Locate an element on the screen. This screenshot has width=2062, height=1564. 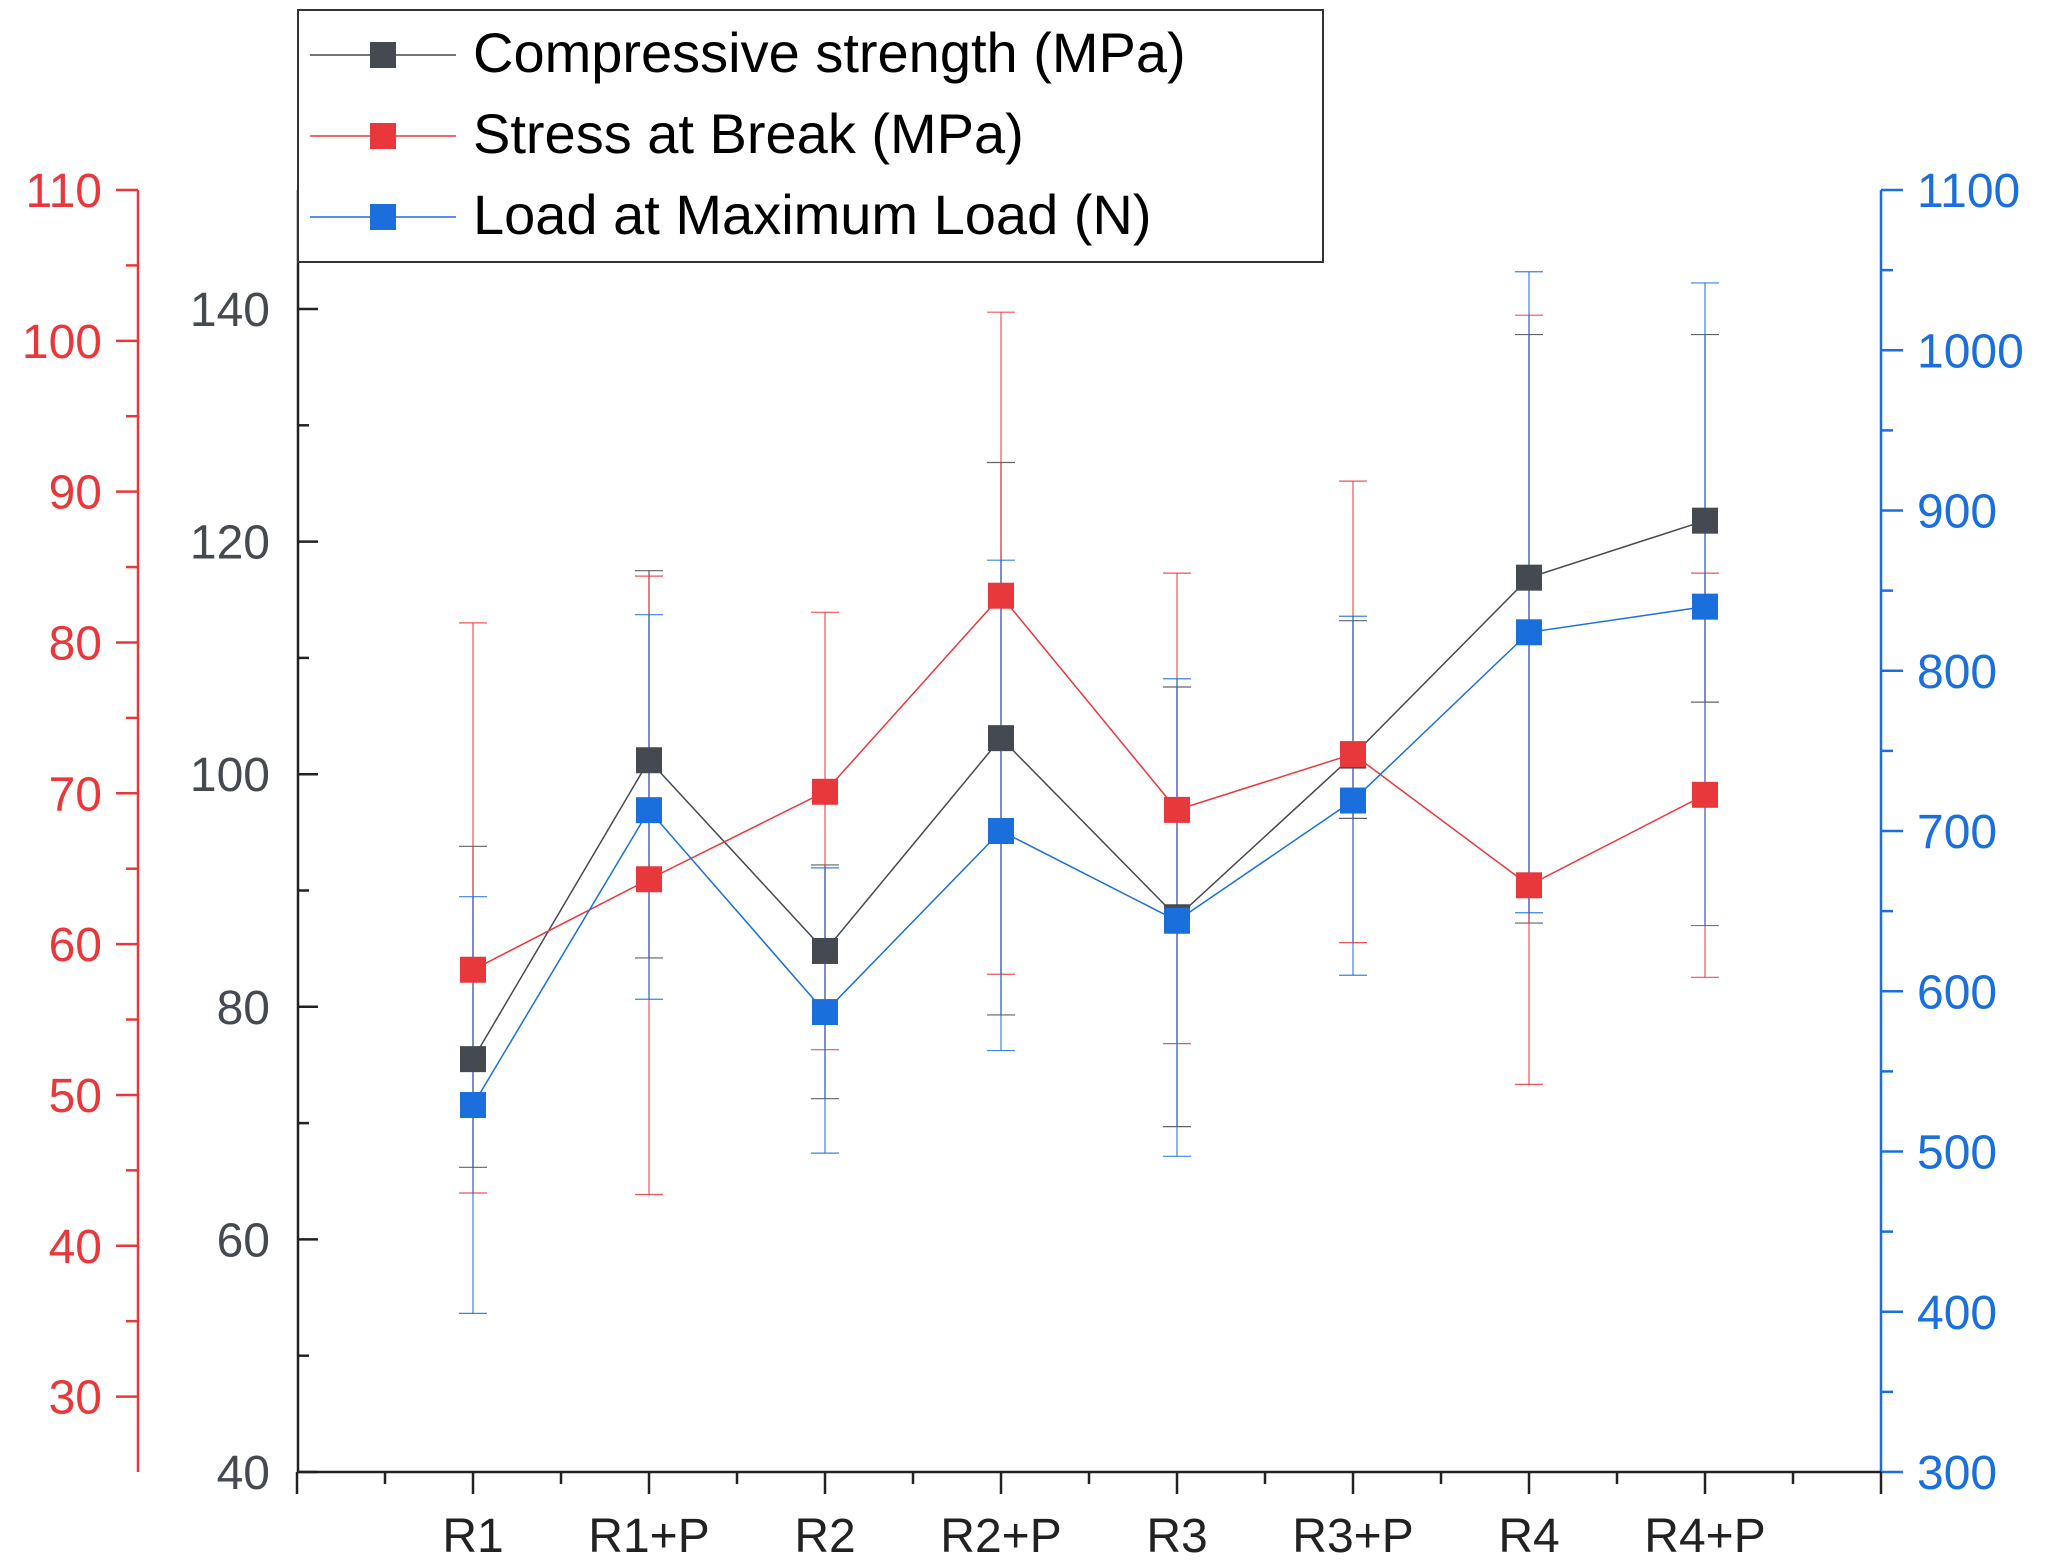
point-compressive-strength-mpa-r1 is located at coordinates (473, 1059).